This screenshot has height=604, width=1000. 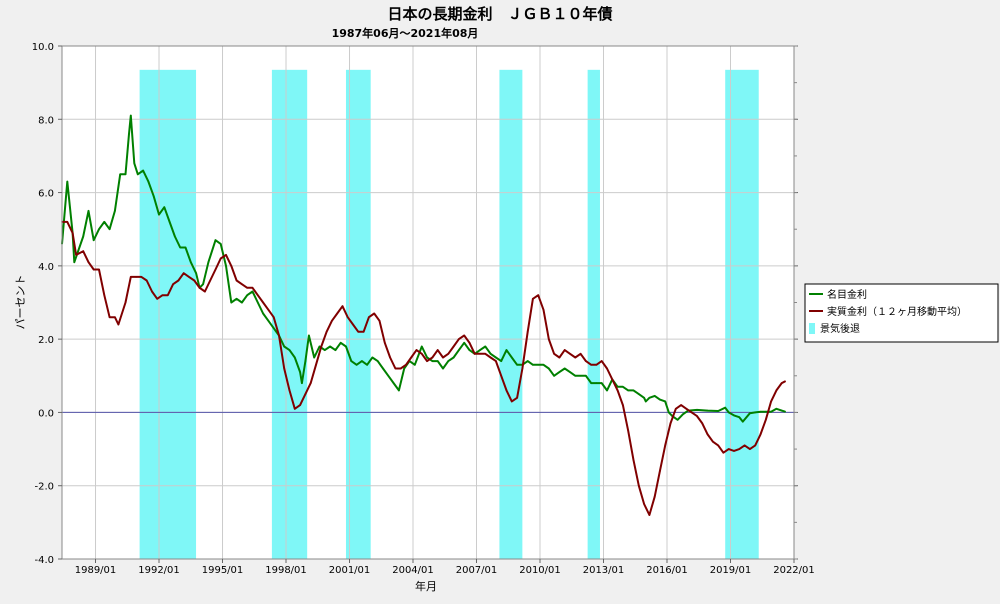 I want to click on chart-title: 日本の長期金利 ＪＧＢ１０年債, so click(x=499, y=14).